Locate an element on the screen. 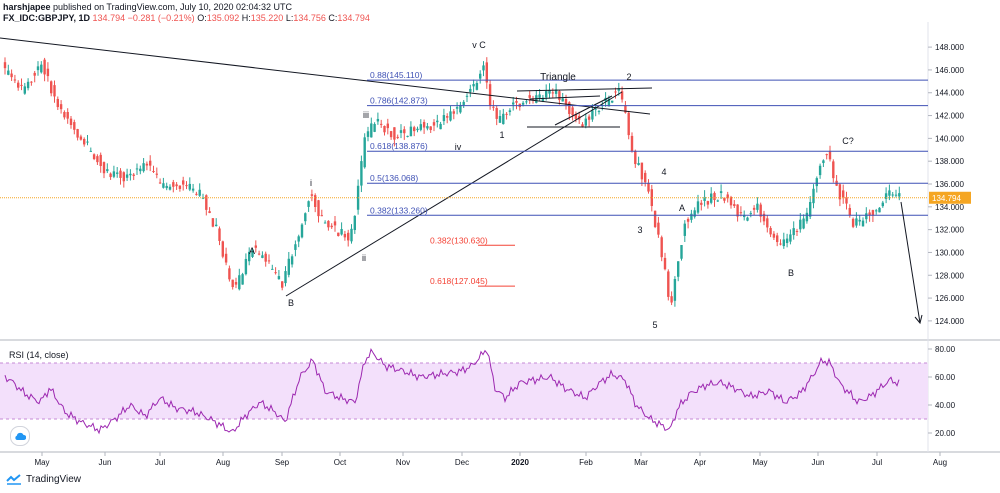  price-tick-label: 144.000 is located at coordinates (949, 93).